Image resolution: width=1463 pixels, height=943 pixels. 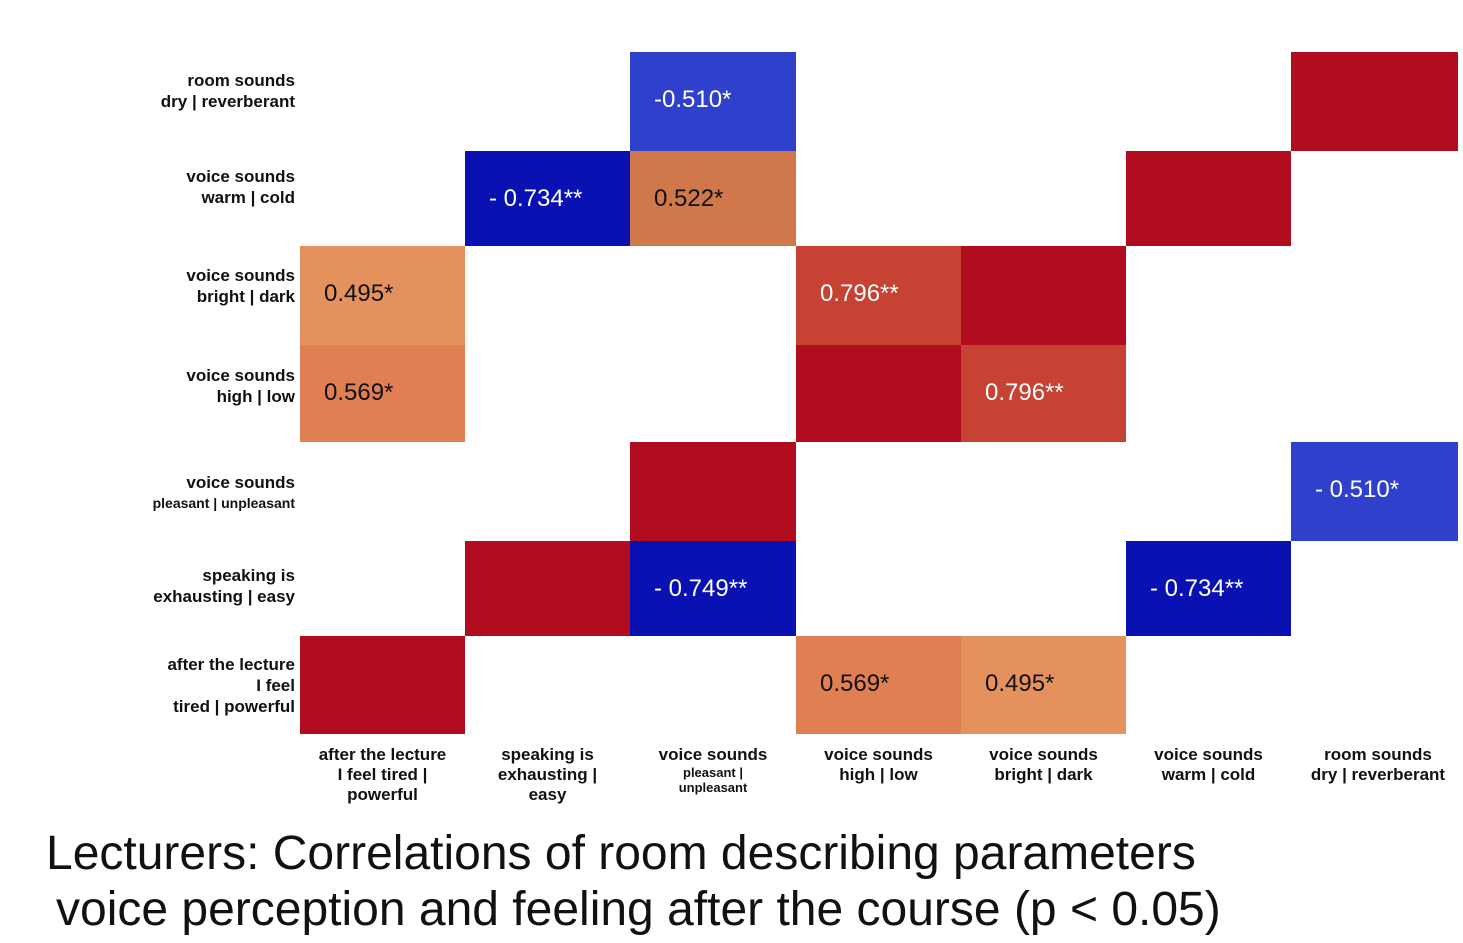 I want to click on row-label: speaking is exhausting | easy, so click(x=224, y=586).